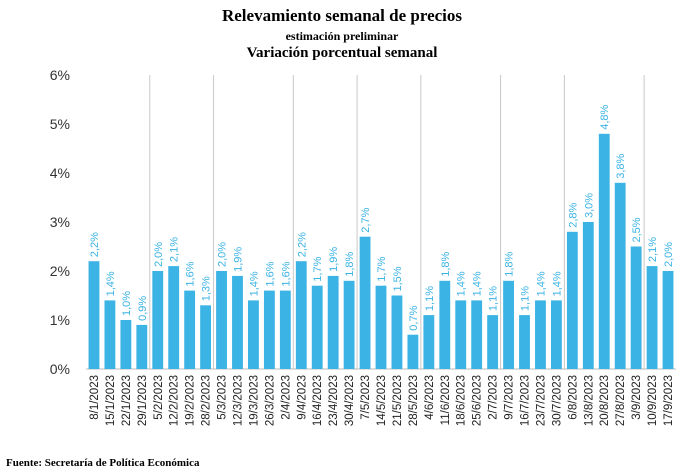 This screenshot has width=684, height=475. Describe the element at coordinates (494, 397) in the screenshot. I see `x-tick-label: 2/7/2023` at that location.